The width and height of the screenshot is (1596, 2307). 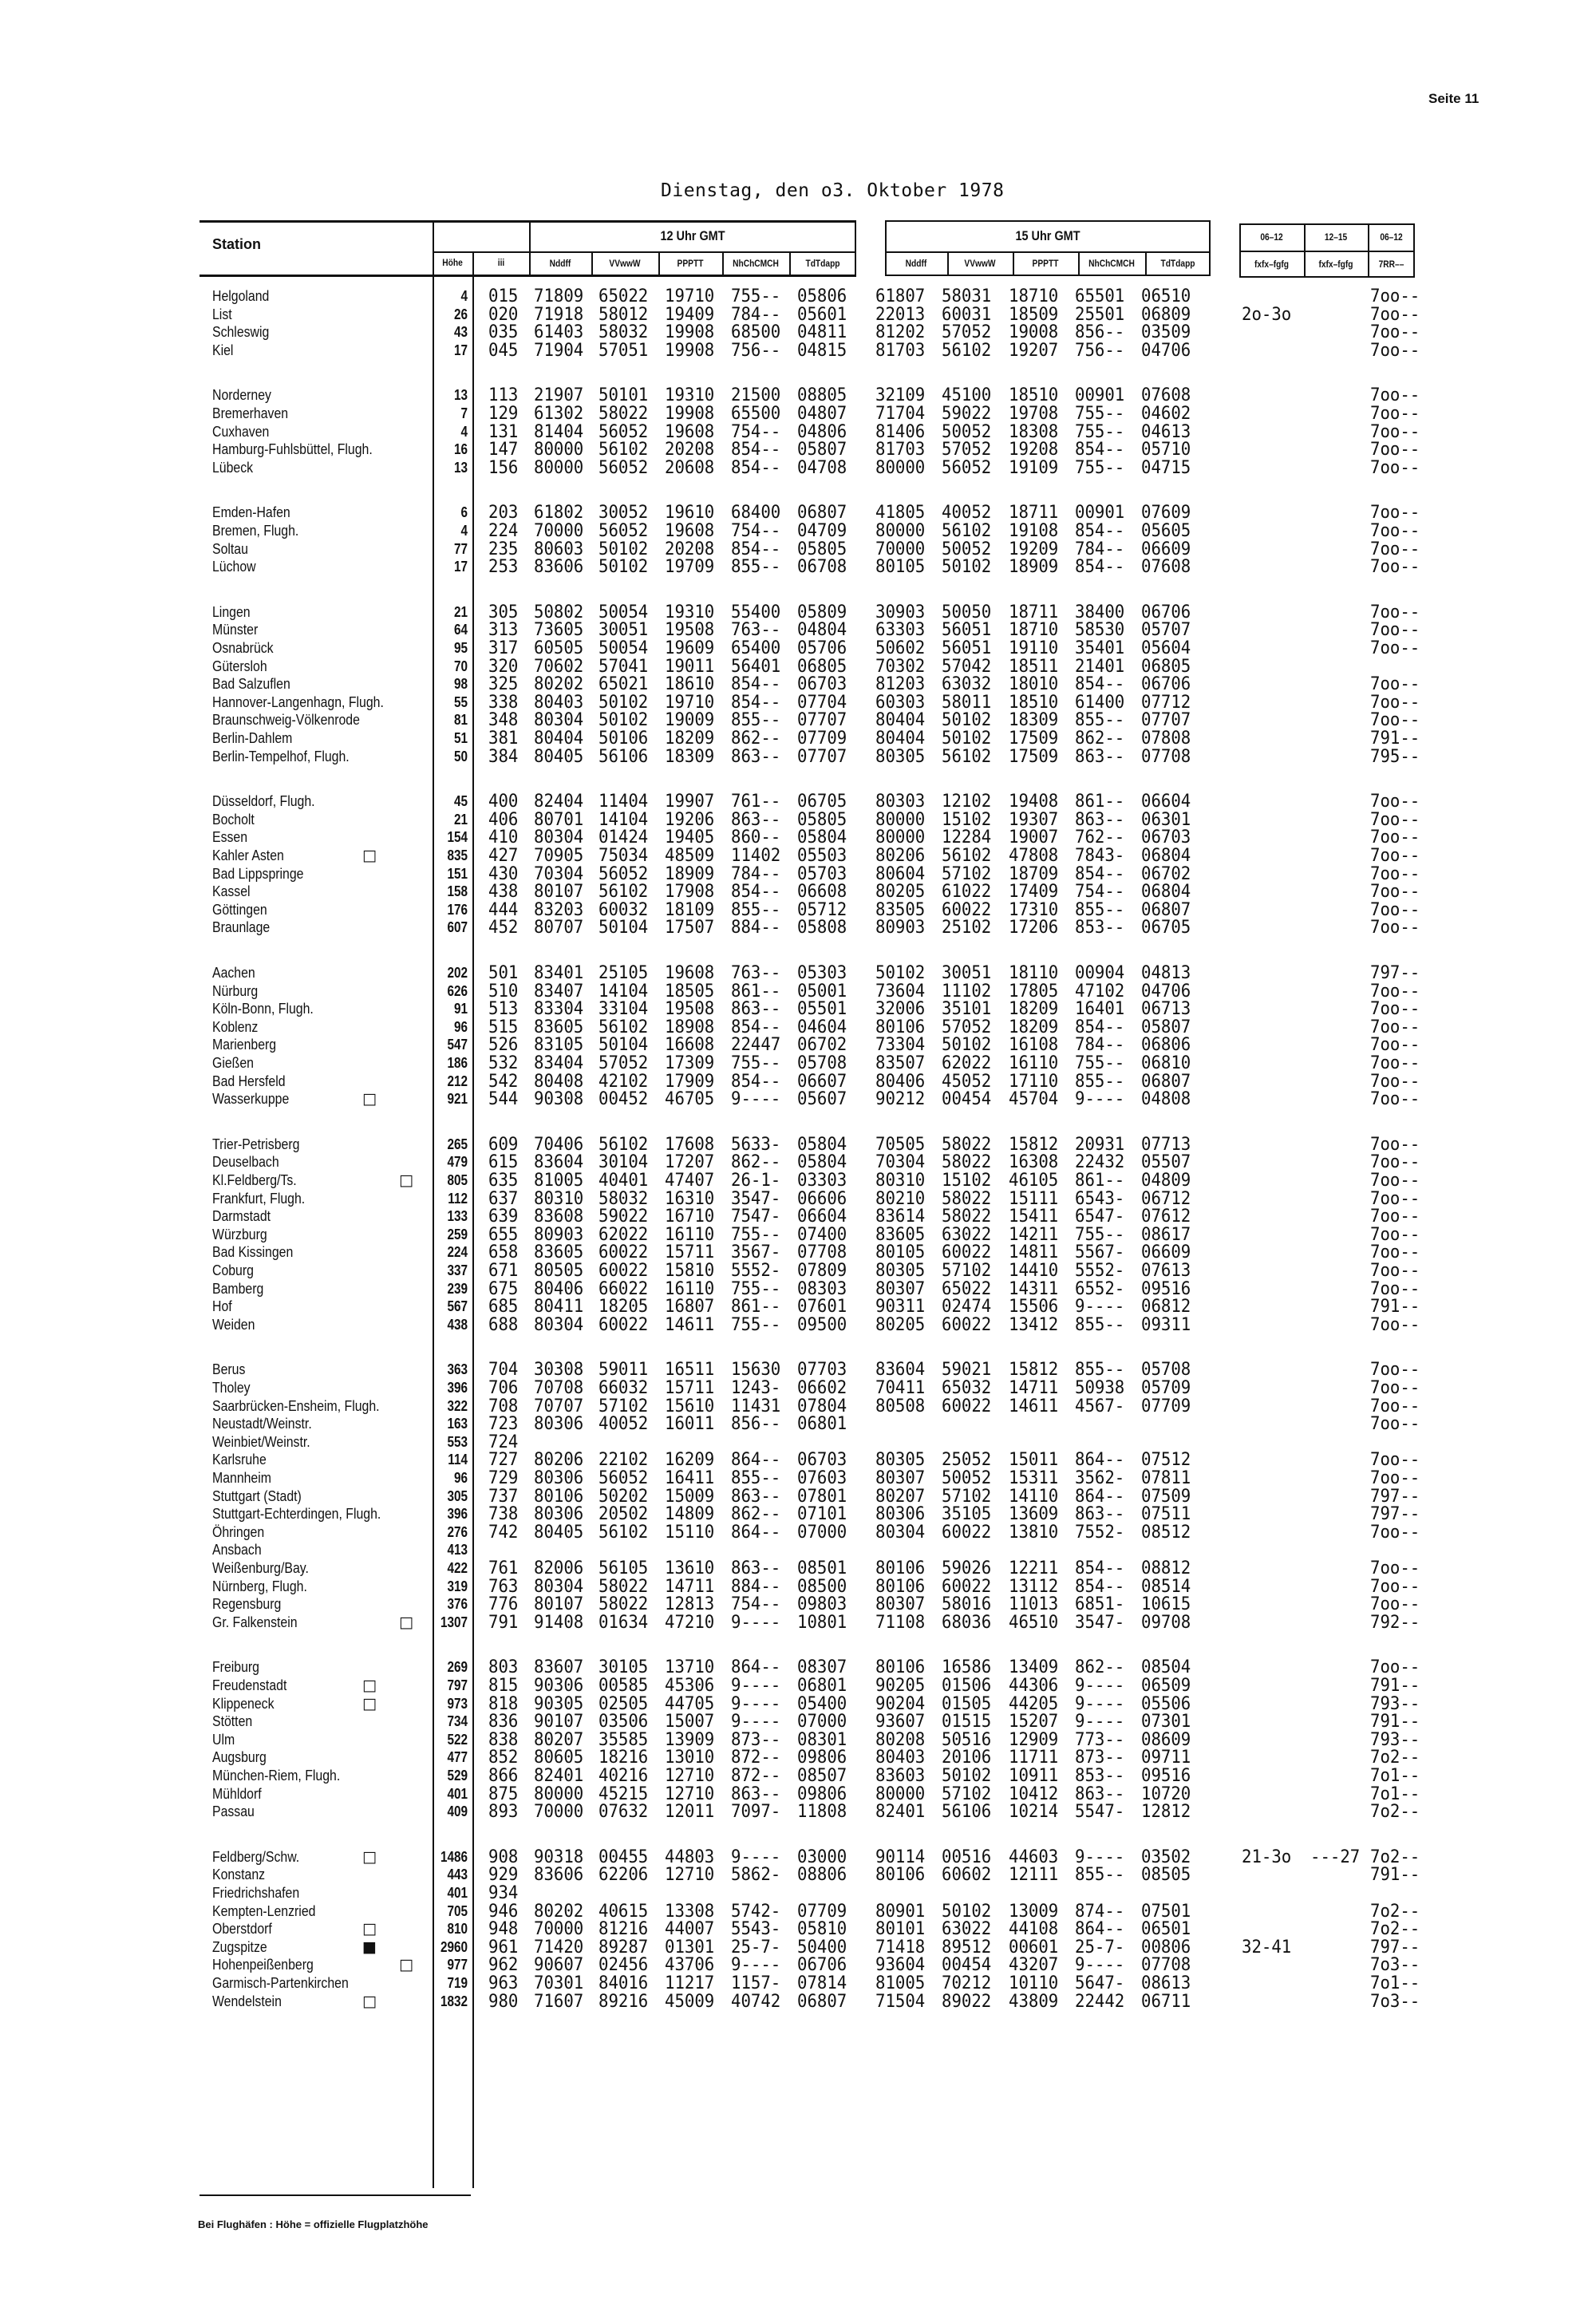 What do you see at coordinates (756, 549) in the screenshot?
I see `obs-12-cell: 854--` at bounding box center [756, 549].